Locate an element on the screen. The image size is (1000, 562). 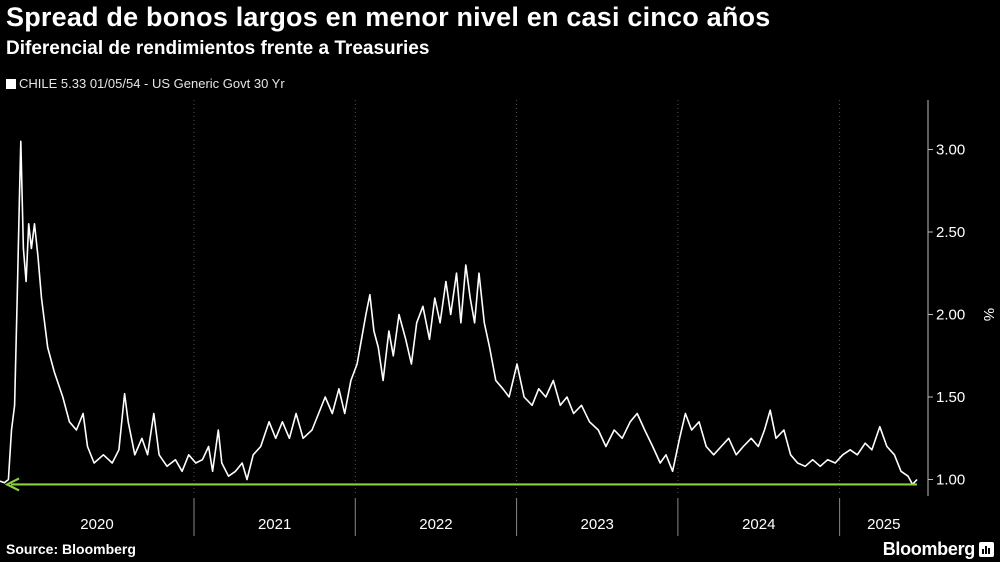
y-tick-label-2: 2.00 is located at coordinates (950, 315).